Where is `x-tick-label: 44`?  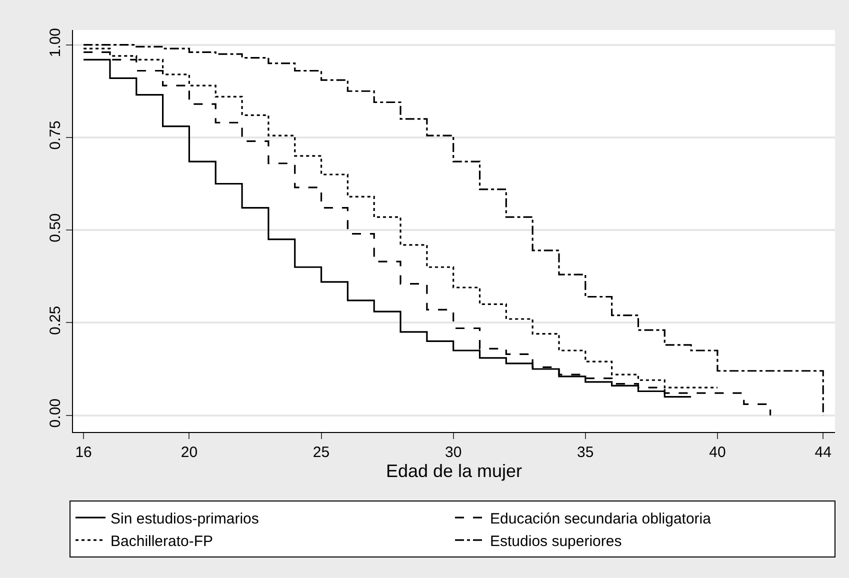
x-tick-label: 44 is located at coordinates (823, 452).